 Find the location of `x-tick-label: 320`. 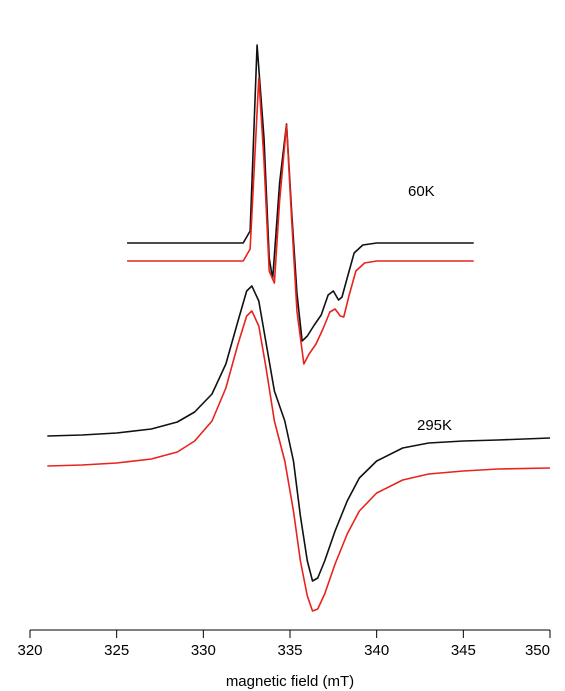

x-tick-label: 320 is located at coordinates (29, 650).